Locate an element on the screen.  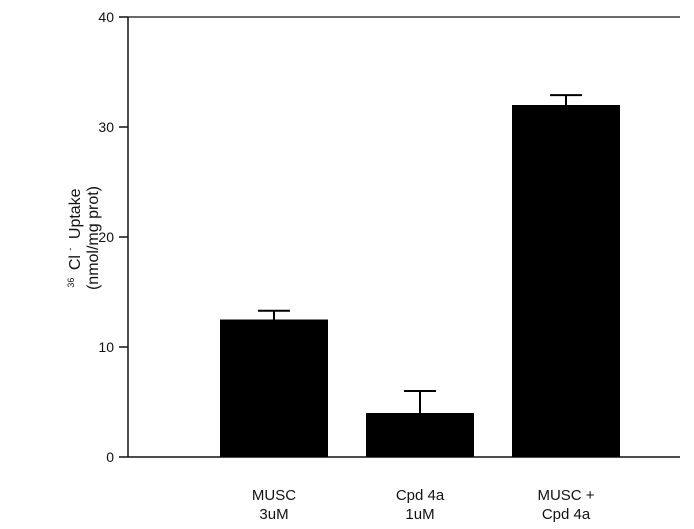
y-tick-label: 10 is located at coordinates (106, 347).